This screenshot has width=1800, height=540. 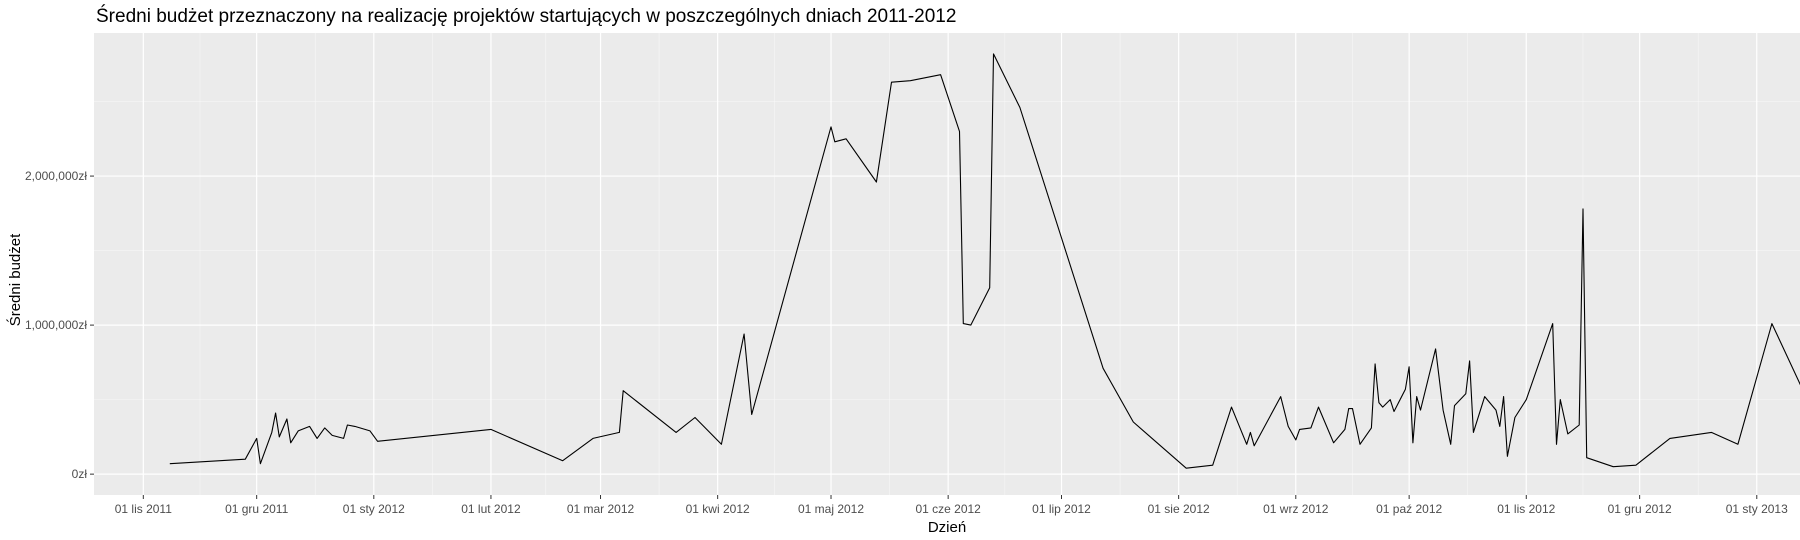 What do you see at coordinates (56, 176) in the screenshot?
I see `y-tick-label: 2,000,000zł` at bounding box center [56, 176].